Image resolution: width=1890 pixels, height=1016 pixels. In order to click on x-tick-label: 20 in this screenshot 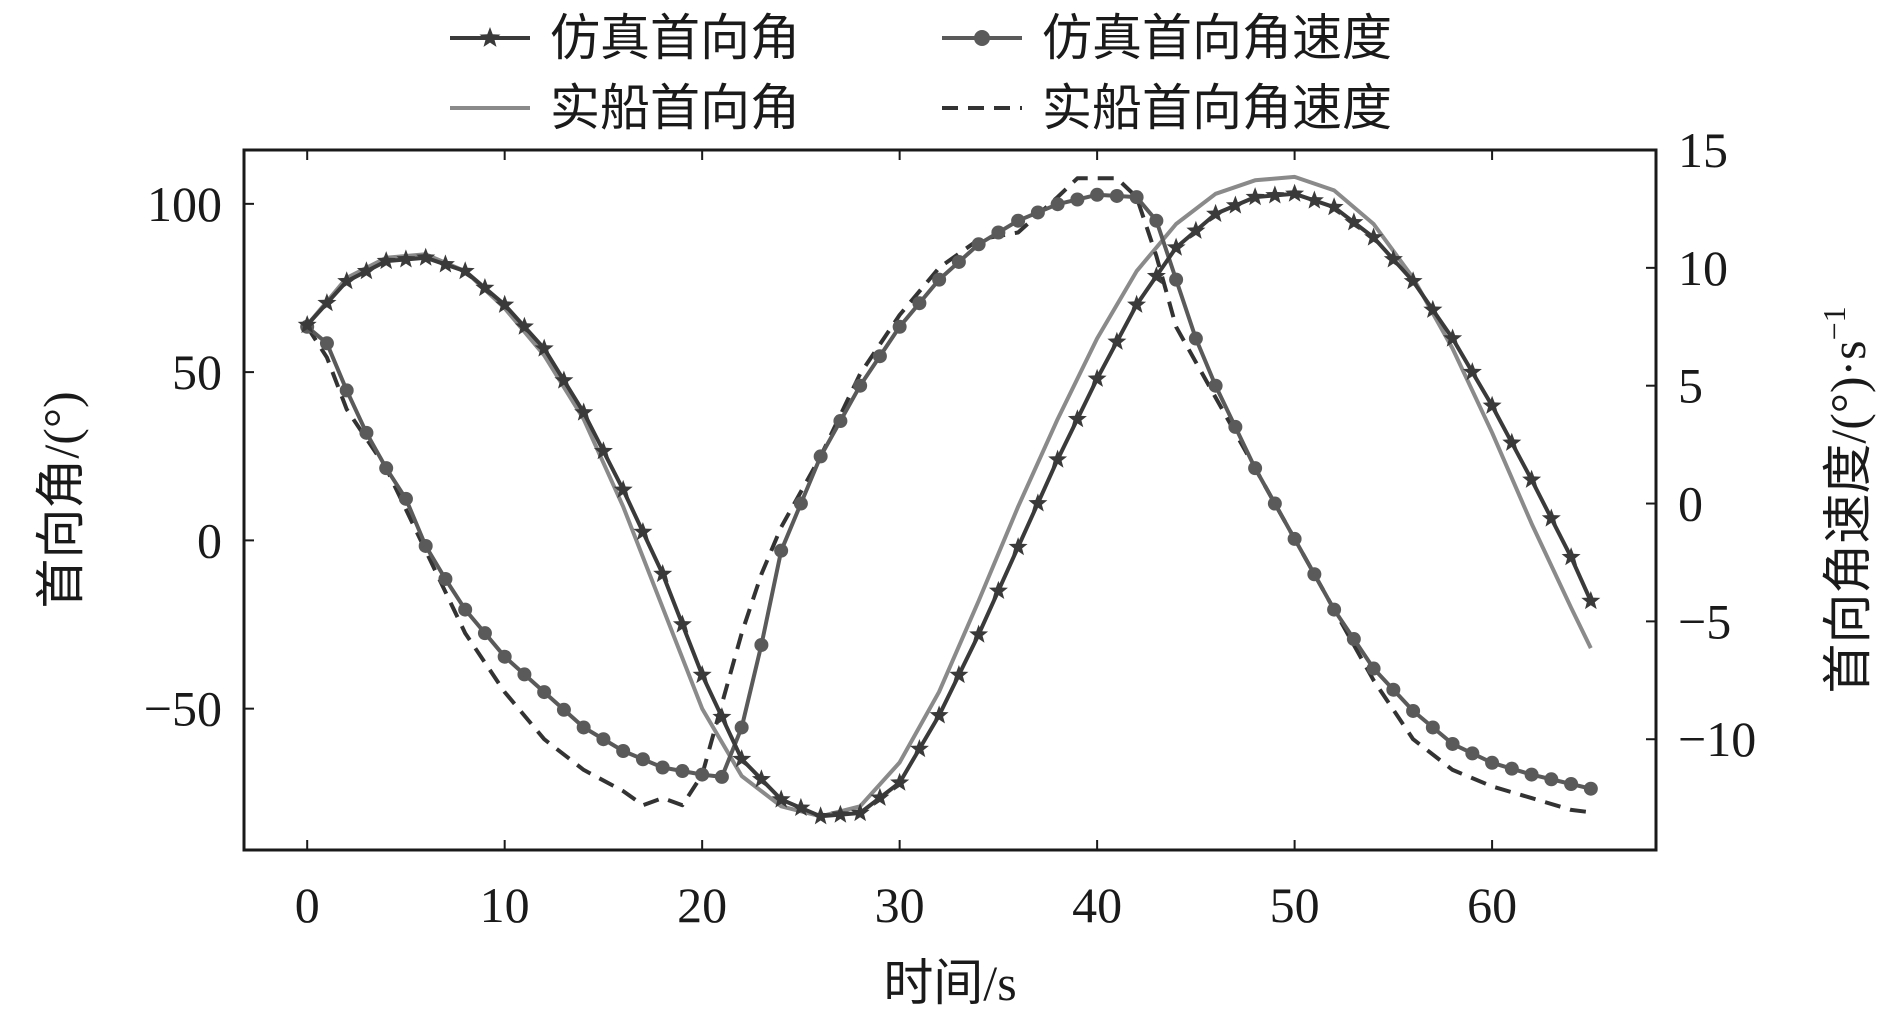, I will do `click(702, 905)`.